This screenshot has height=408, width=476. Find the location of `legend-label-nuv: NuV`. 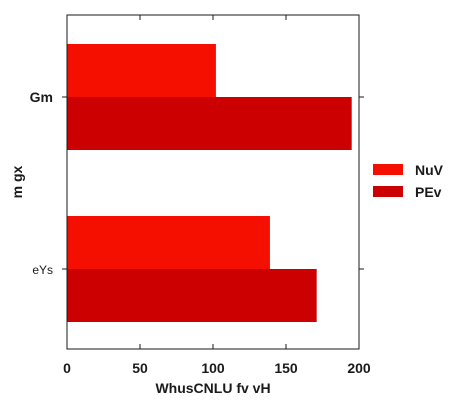

legend-label-nuv: NuV is located at coordinates (429, 170).